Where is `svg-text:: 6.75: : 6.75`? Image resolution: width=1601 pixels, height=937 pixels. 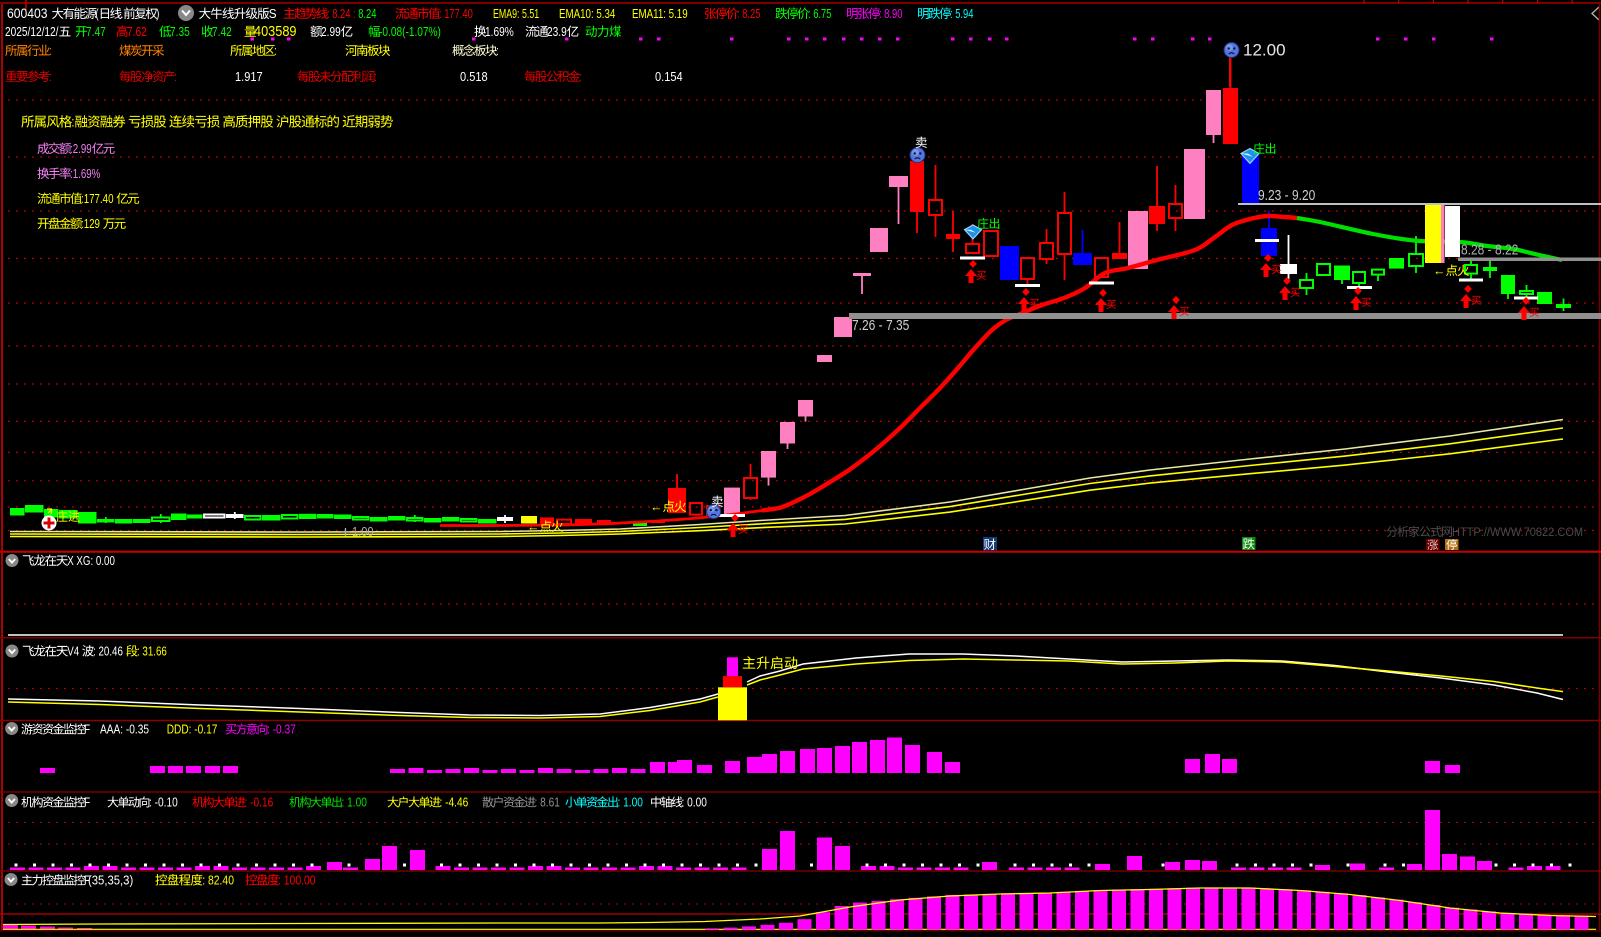
svg-text:: 6.75: : 6.75 is located at coordinates (819, 15).